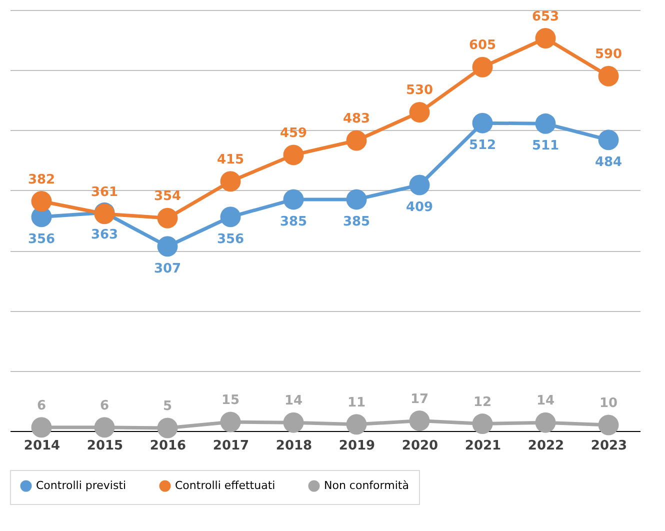 The width and height of the screenshot is (665, 531). I want to click on x-tick-label: 2021, so click(483, 446).